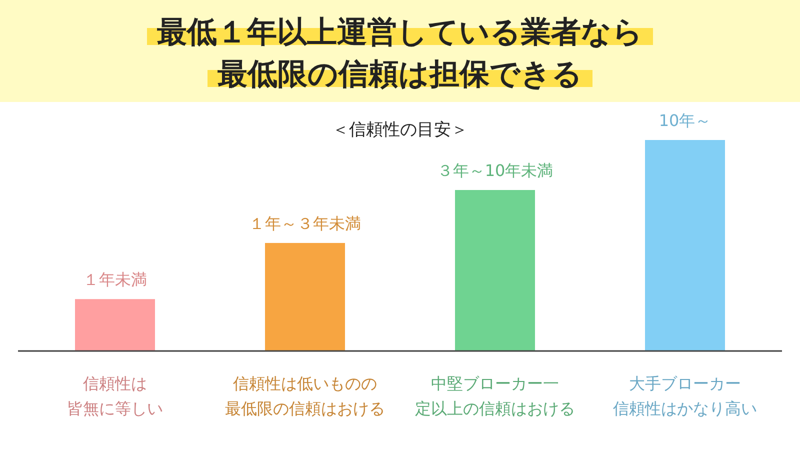  What do you see at coordinates (115, 396) in the screenshot?
I see `x-tick-label: 信頼性は皆無に等しい` at bounding box center [115, 396].